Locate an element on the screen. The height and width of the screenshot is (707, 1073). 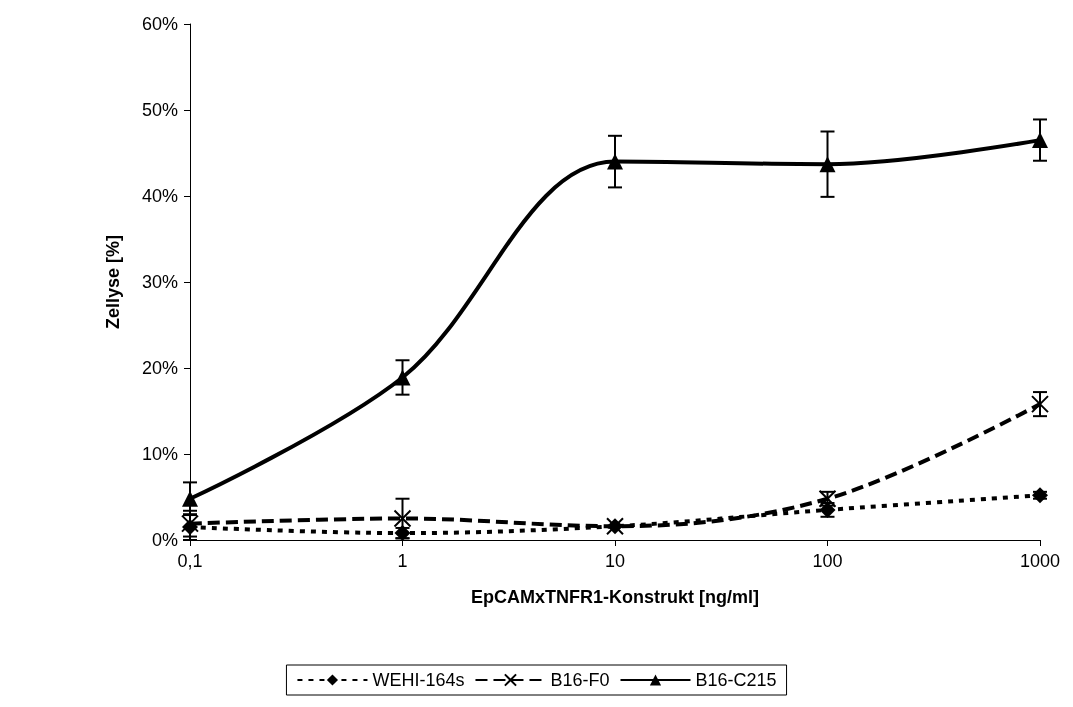
legend-label: WEHI-164s is located at coordinates (418, 680).